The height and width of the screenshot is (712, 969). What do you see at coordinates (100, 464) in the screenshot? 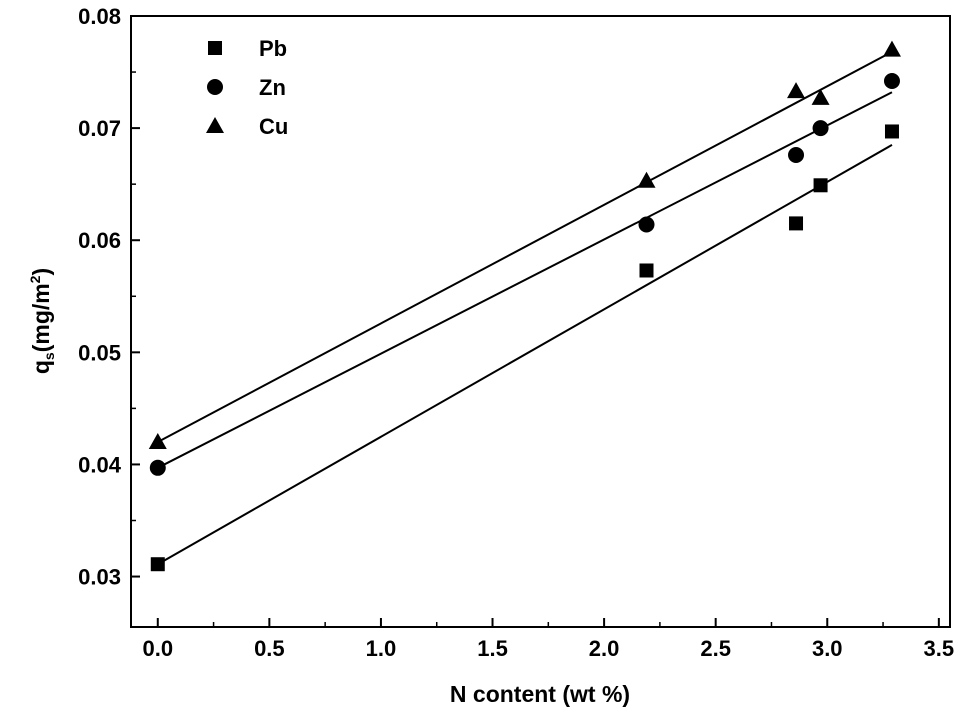
I see `y-tick-label: 0.04` at bounding box center [100, 464].